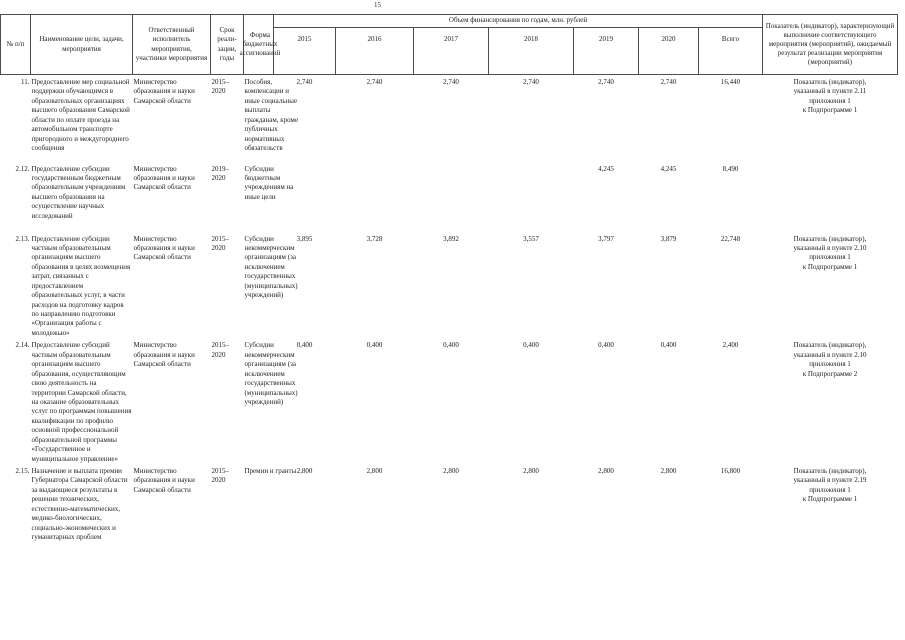 The height and width of the screenshot is (640, 905). What do you see at coordinates (270, 471) in the screenshot?
I see `budget-form: Премии и гранты` at bounding box center [270, 471].